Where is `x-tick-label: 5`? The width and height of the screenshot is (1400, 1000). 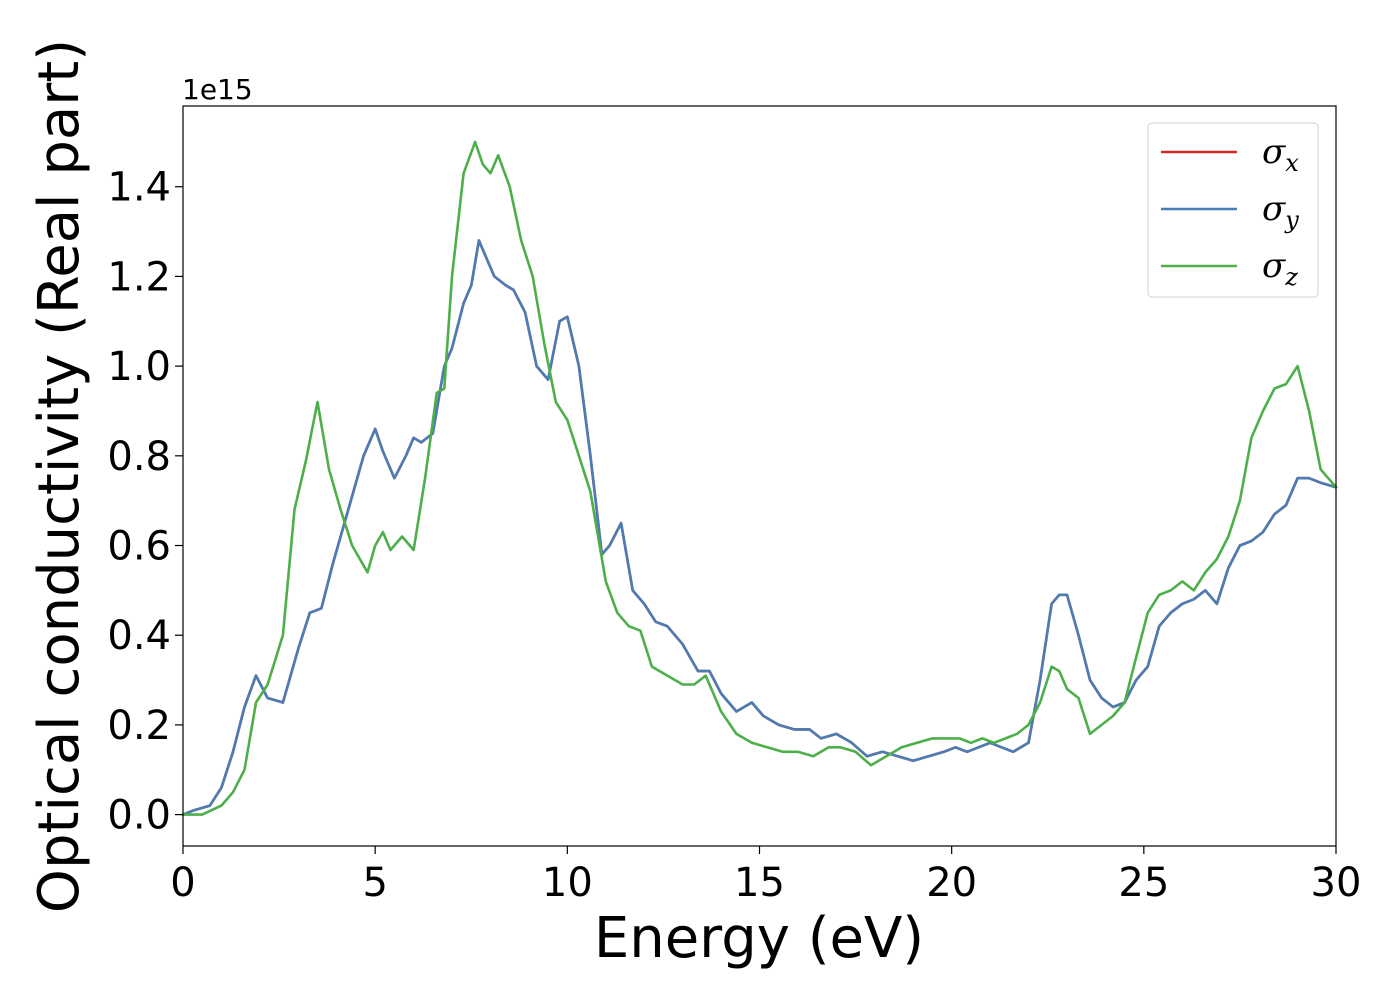 x-tick-label: 5 is located at coordinates (374, 883).